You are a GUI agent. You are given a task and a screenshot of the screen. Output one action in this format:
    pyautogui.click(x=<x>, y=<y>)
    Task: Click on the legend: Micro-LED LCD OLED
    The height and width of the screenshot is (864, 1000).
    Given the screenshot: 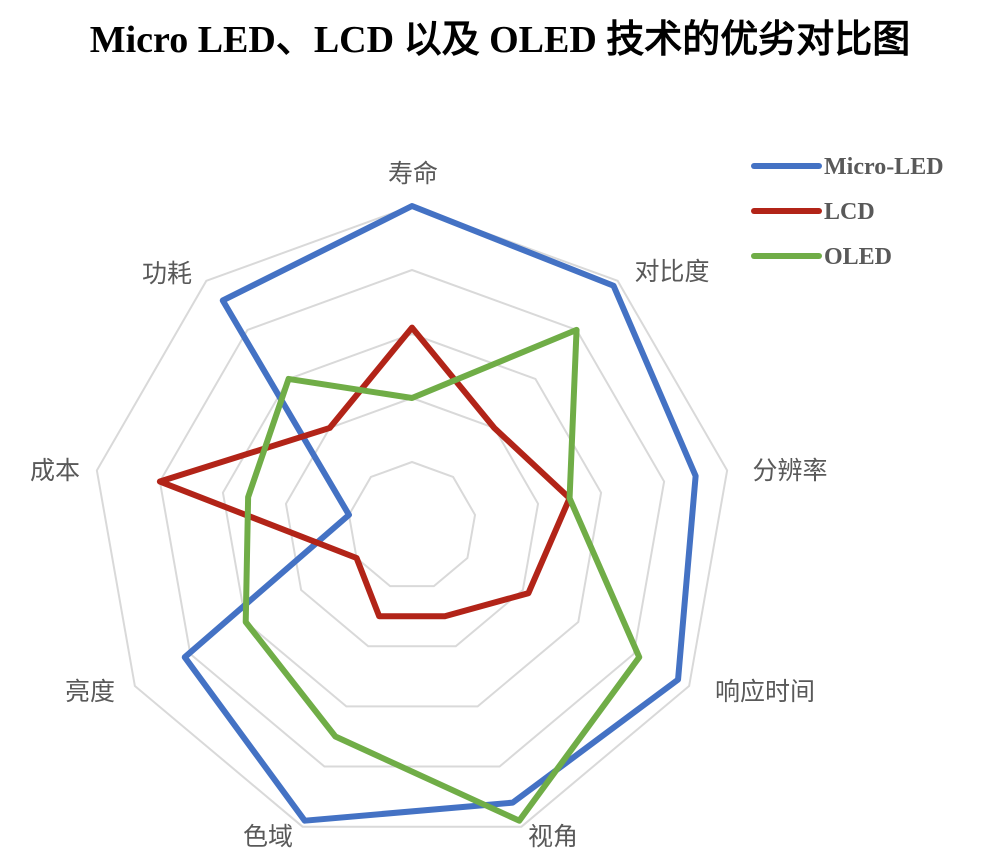 What is the action you would take?
    pyautogui.click(x=847, y=212)
    